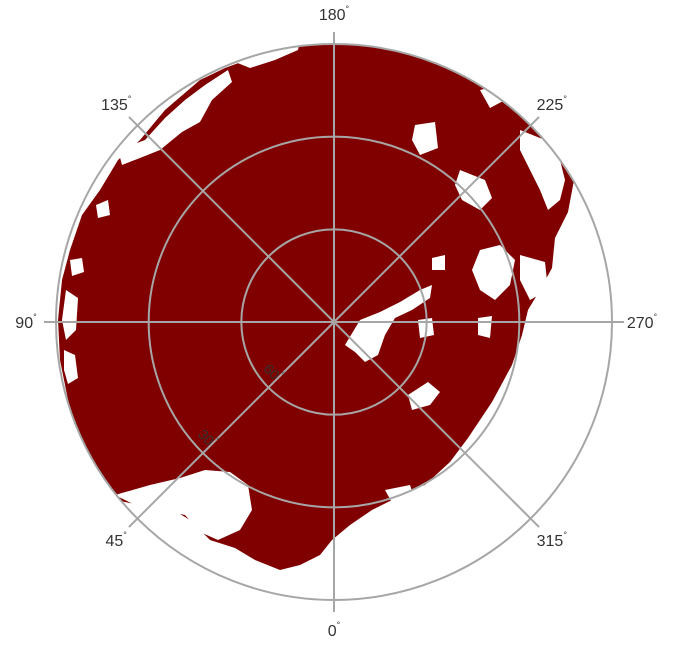 The image size is (683, 646). Describe the element at coordinates (642, 322) in the screenshot. I see `angle-label-270: 270°` at that location.